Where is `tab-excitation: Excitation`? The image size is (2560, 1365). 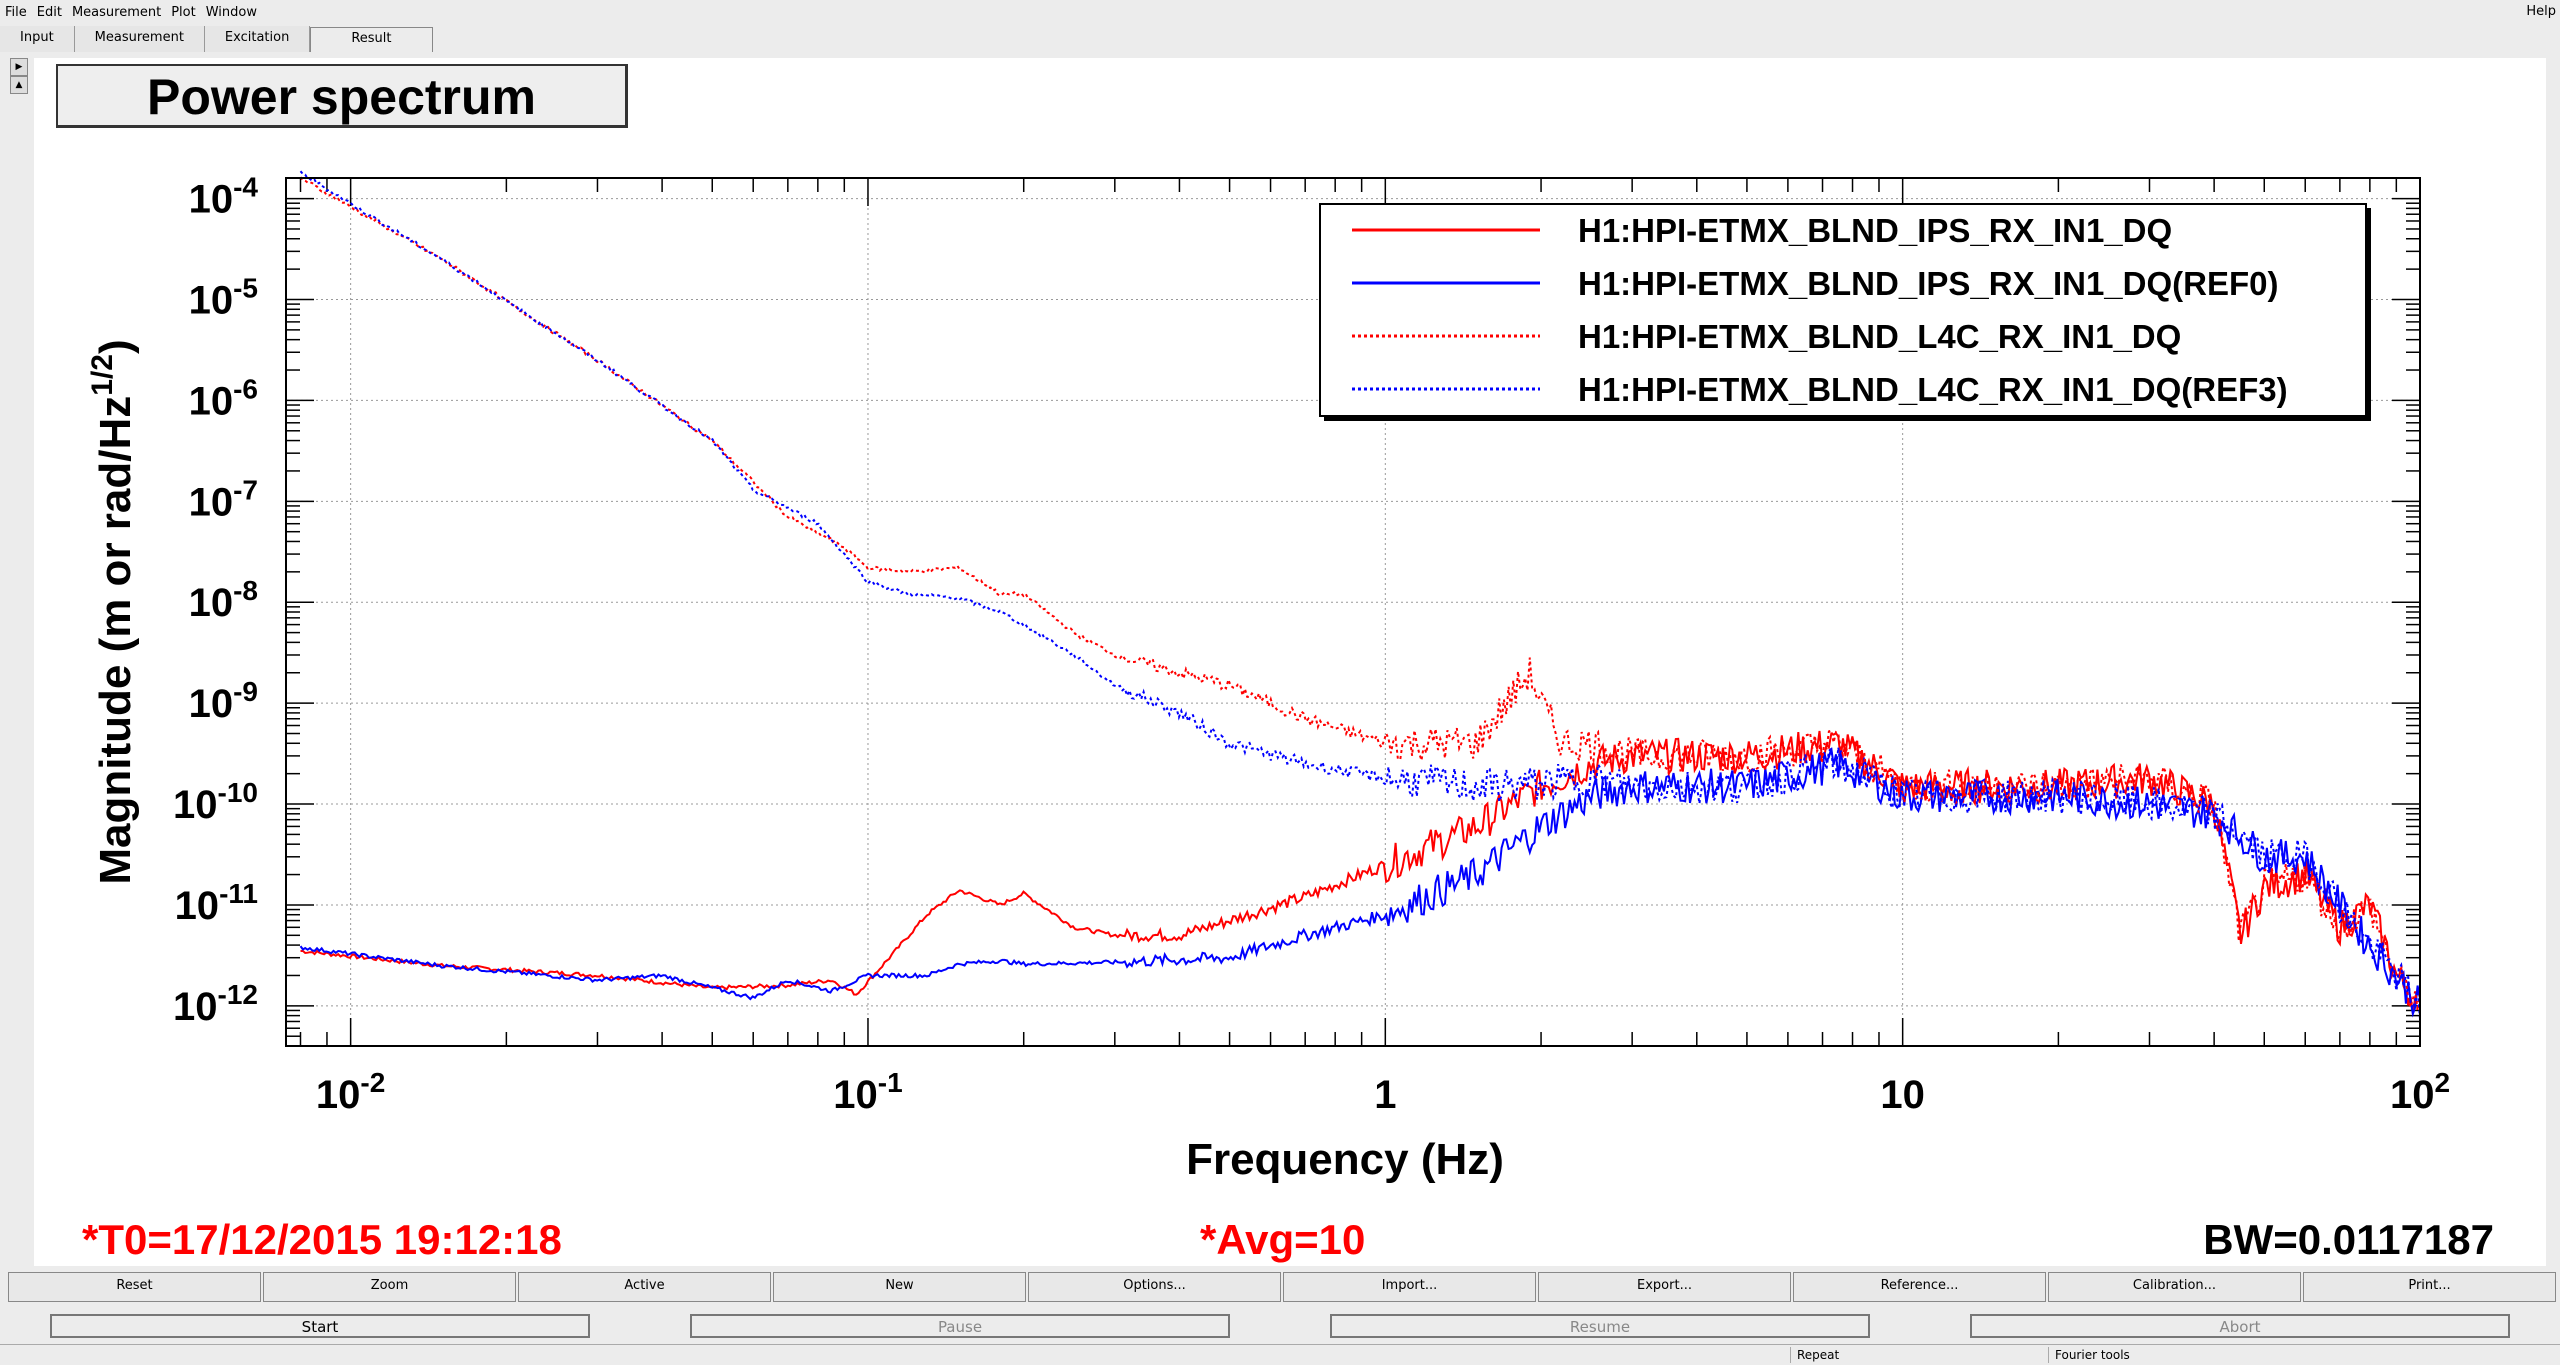 tab-excitation: Excitation is located at coordinates (257, 39).